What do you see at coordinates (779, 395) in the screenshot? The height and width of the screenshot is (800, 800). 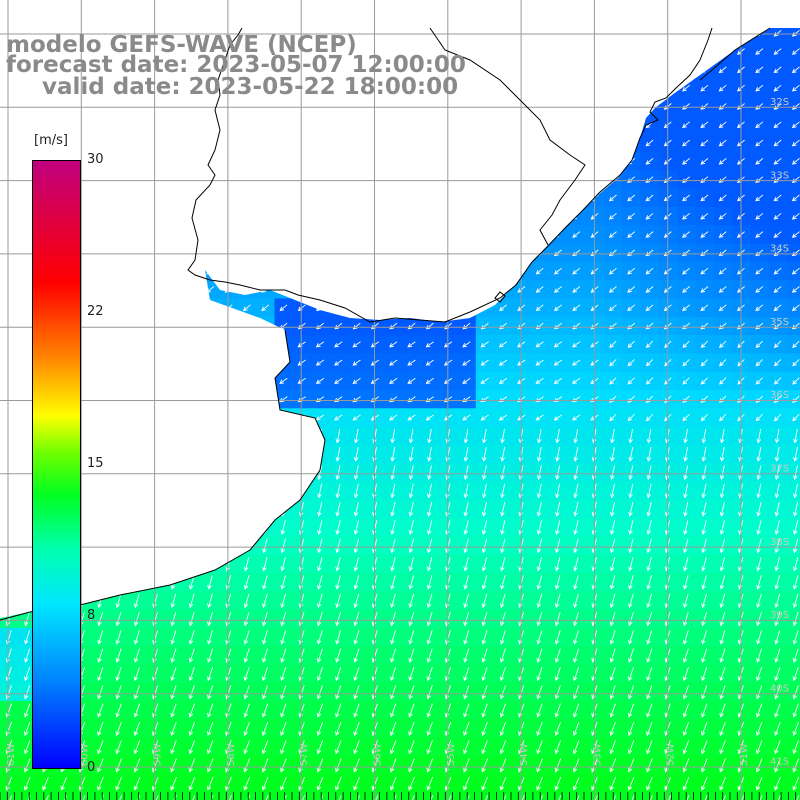 I see `lat-label: 36S` at bounding box center [779, 395].